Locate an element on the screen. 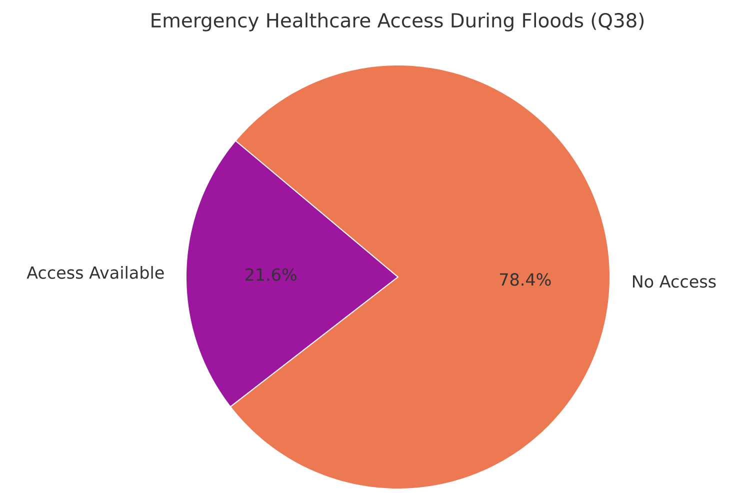 This screenshot has height=493, width=729. data-label: 78.4% is located at coordinates (525, 279).